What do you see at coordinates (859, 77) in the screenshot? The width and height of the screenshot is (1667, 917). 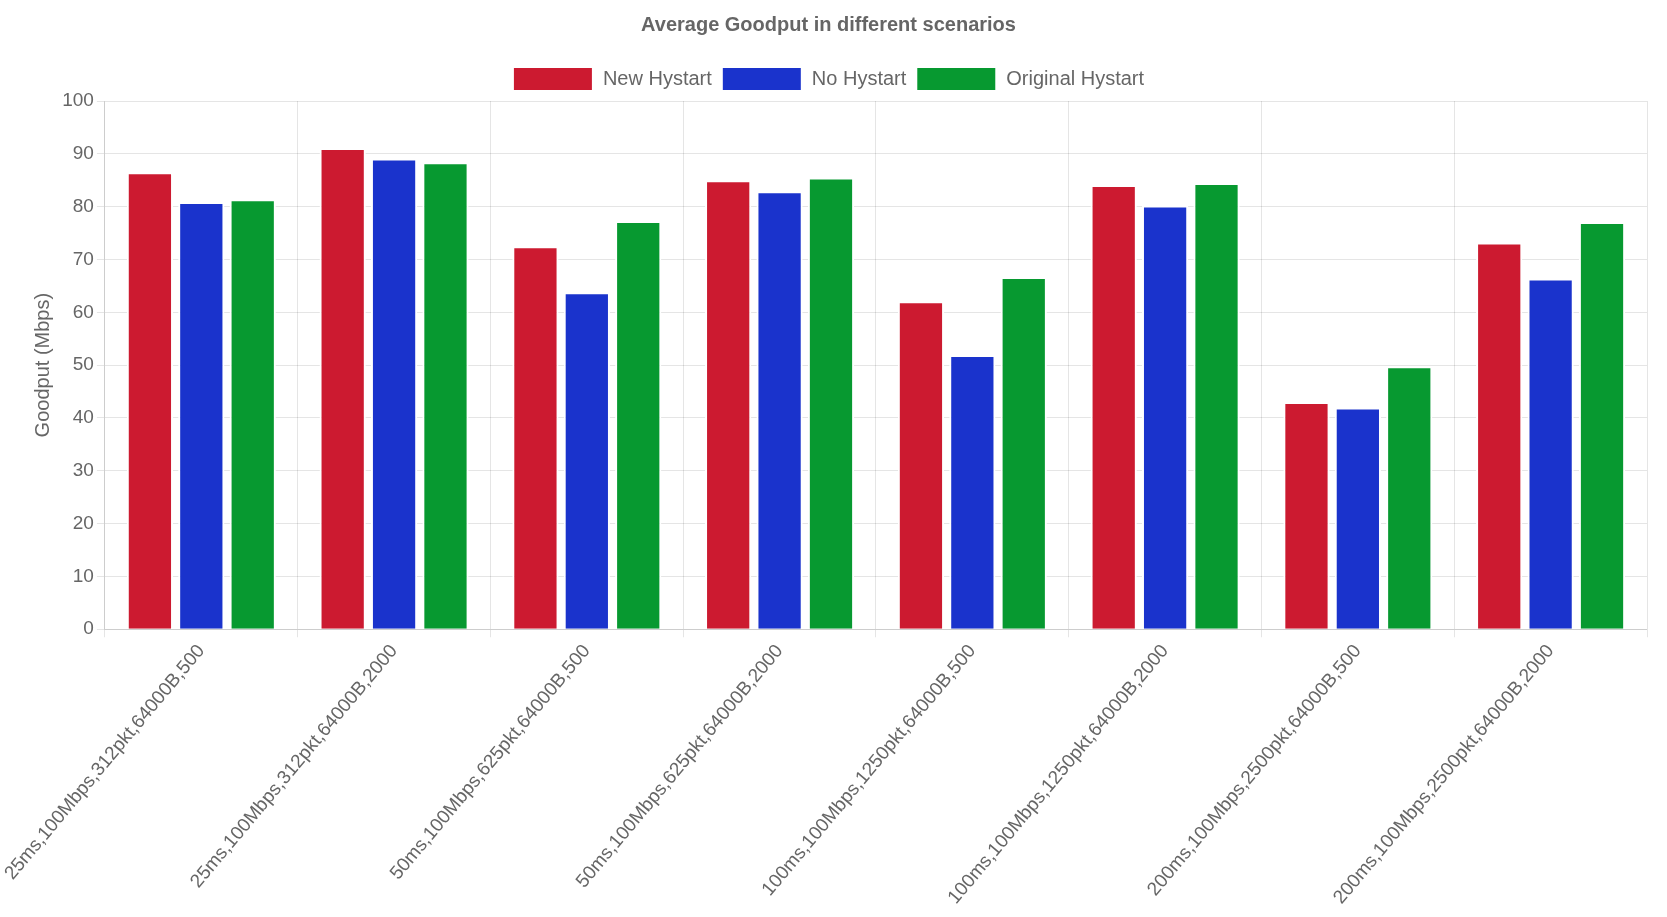 I see `legend-label: No Hystart` at bounding box center [859, 77].